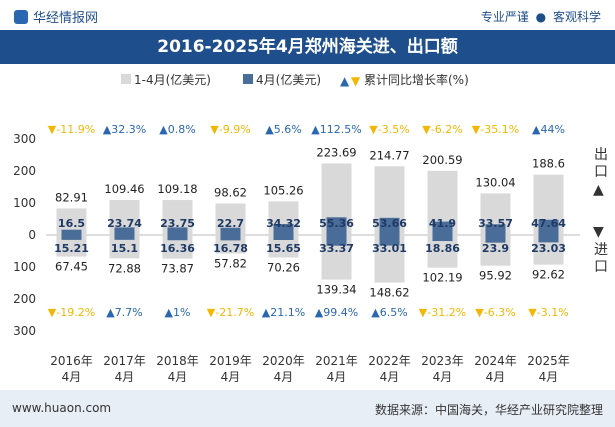  Describe the element at coordinates (442, 312) in the screenshot. I see `import-growth-label: ▼-31.2%` at that location.